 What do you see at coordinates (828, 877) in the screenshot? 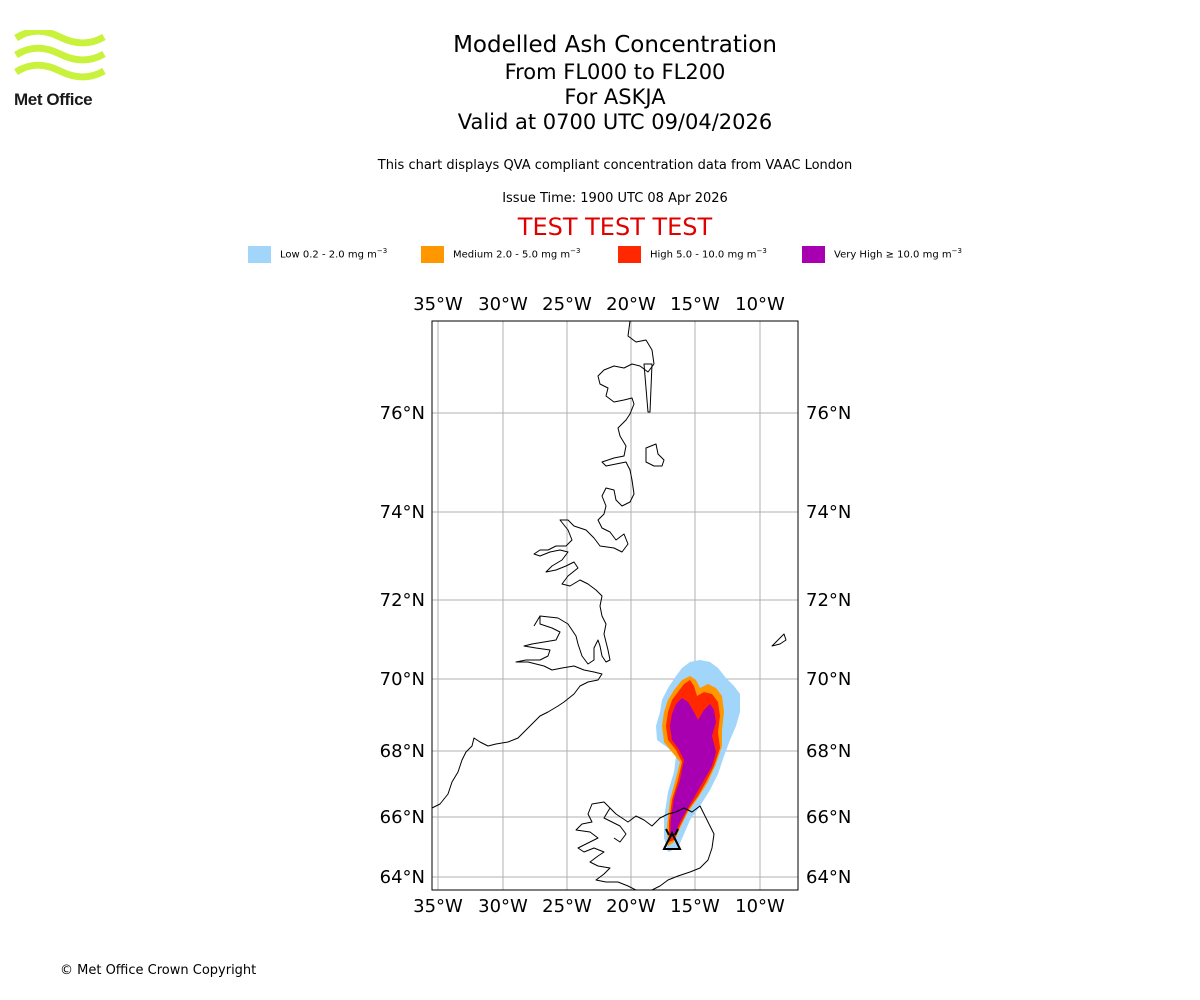
I see `lat-tick-right: 64°N` at bounding box center [828, 877].